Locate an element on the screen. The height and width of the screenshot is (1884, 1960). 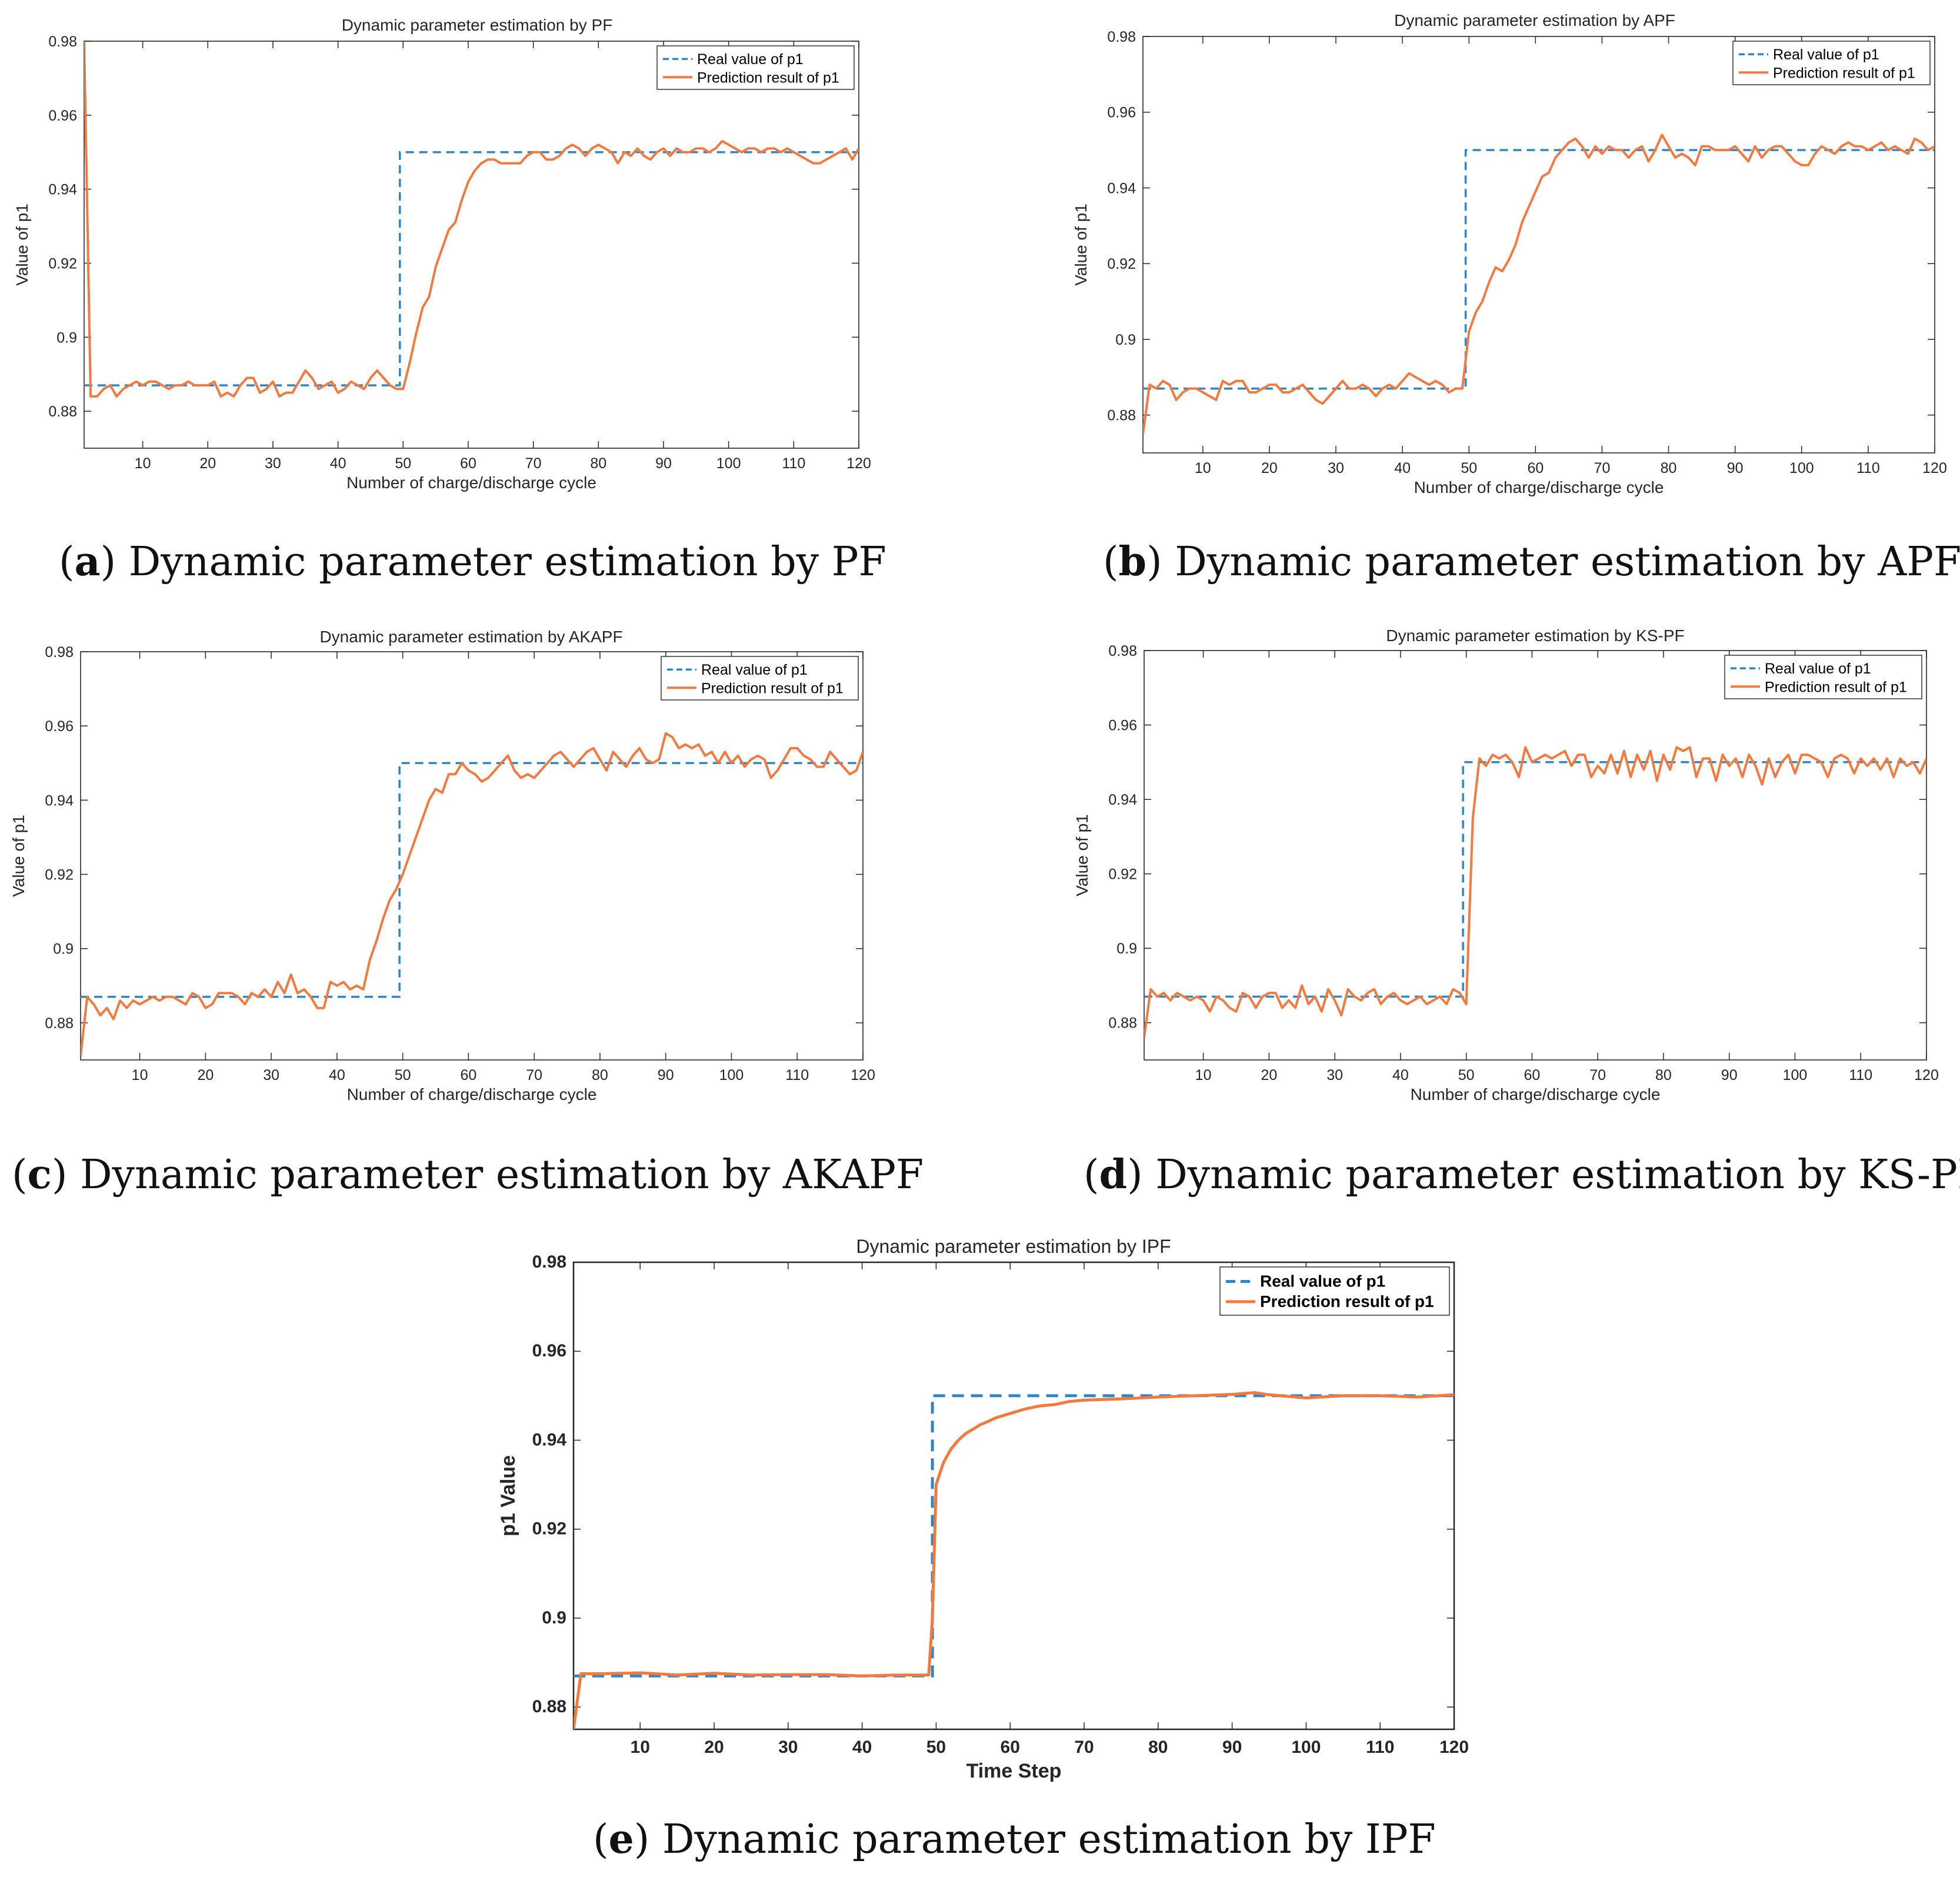
y-axis-label: p1 Value is located at coordinates (508, 1495).